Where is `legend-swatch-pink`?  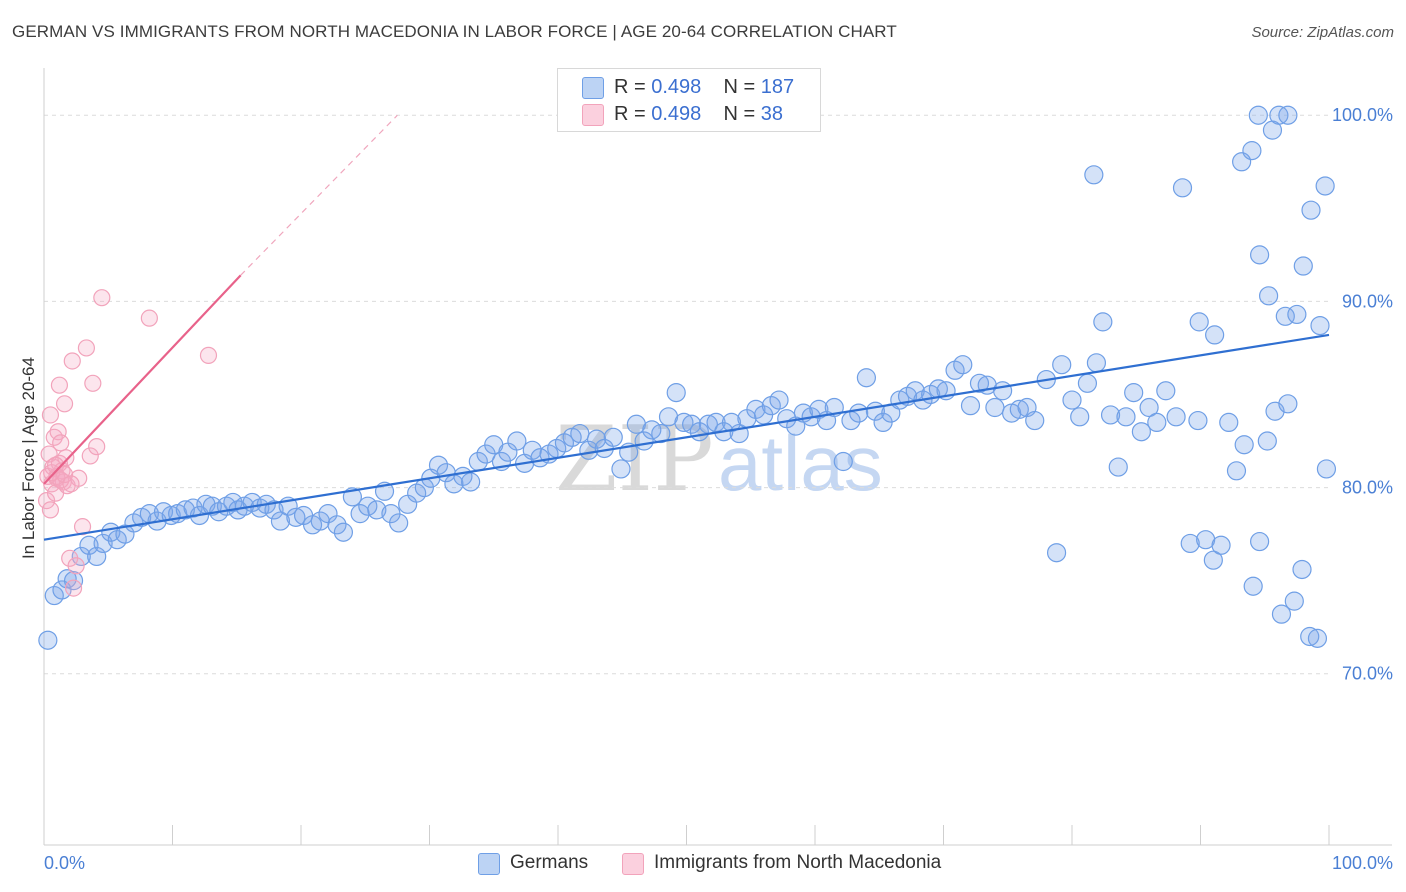 legend-swatch-pink is located at coordinates (593, 115).